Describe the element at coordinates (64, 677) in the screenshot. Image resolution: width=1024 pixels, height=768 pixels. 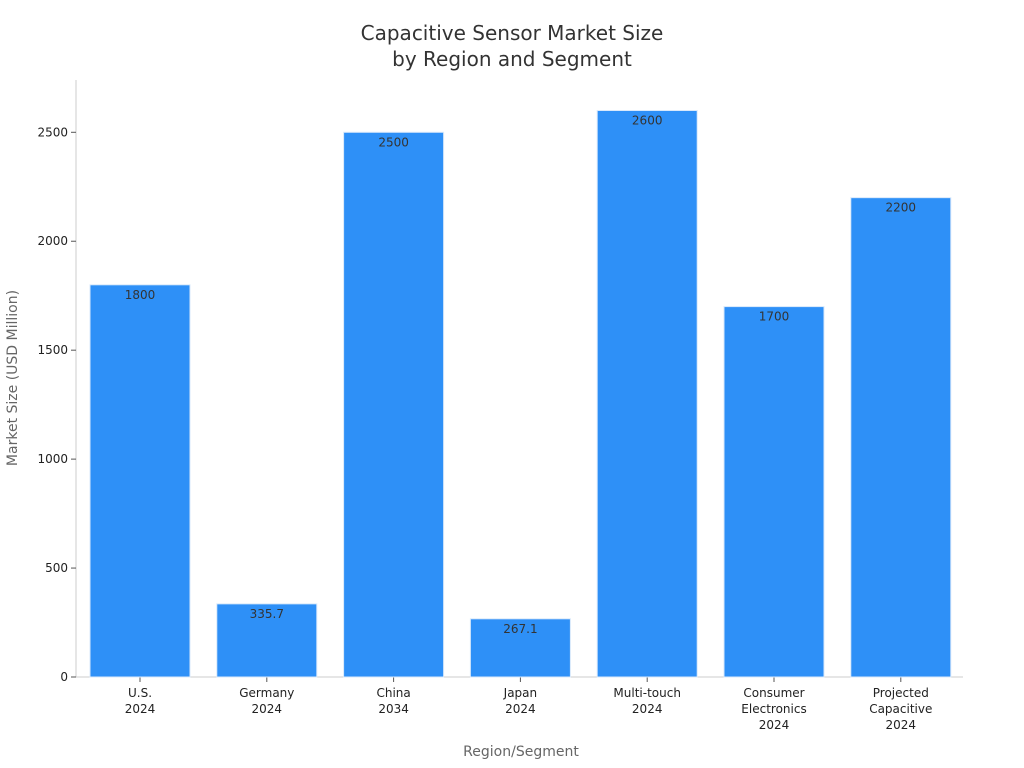
I see `y-tick-label: 0` at that location.